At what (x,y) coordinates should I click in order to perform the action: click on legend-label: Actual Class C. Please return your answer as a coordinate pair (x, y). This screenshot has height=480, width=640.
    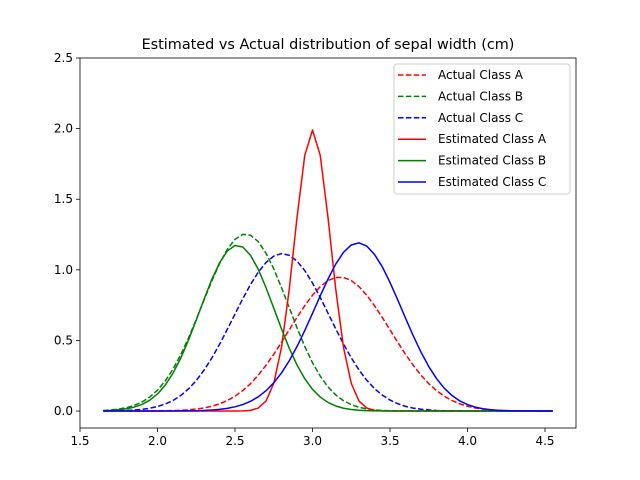
    Looking at the image, I should click on (480, 118).